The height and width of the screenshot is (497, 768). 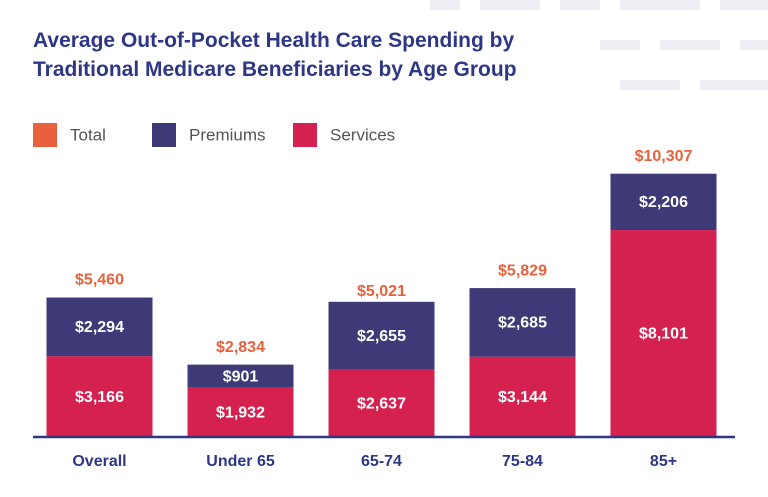 I want to click on value-label: $2,685, so click(x=522, y=323).